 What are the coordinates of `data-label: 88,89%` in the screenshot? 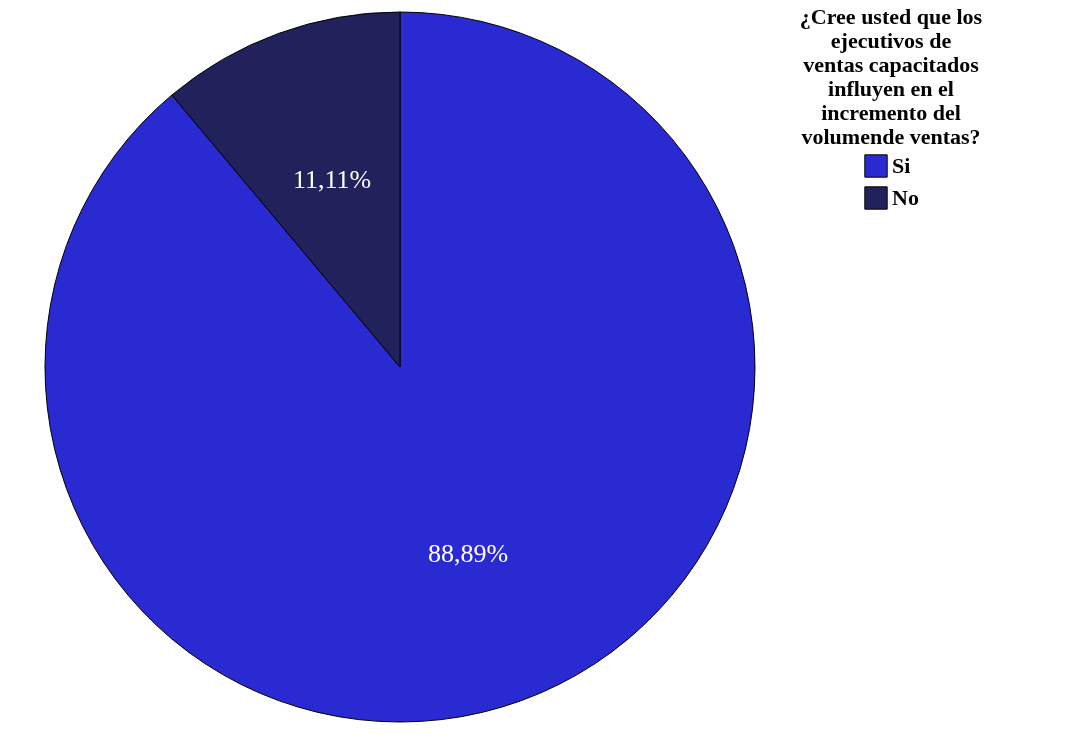 It's located at (468, 553).